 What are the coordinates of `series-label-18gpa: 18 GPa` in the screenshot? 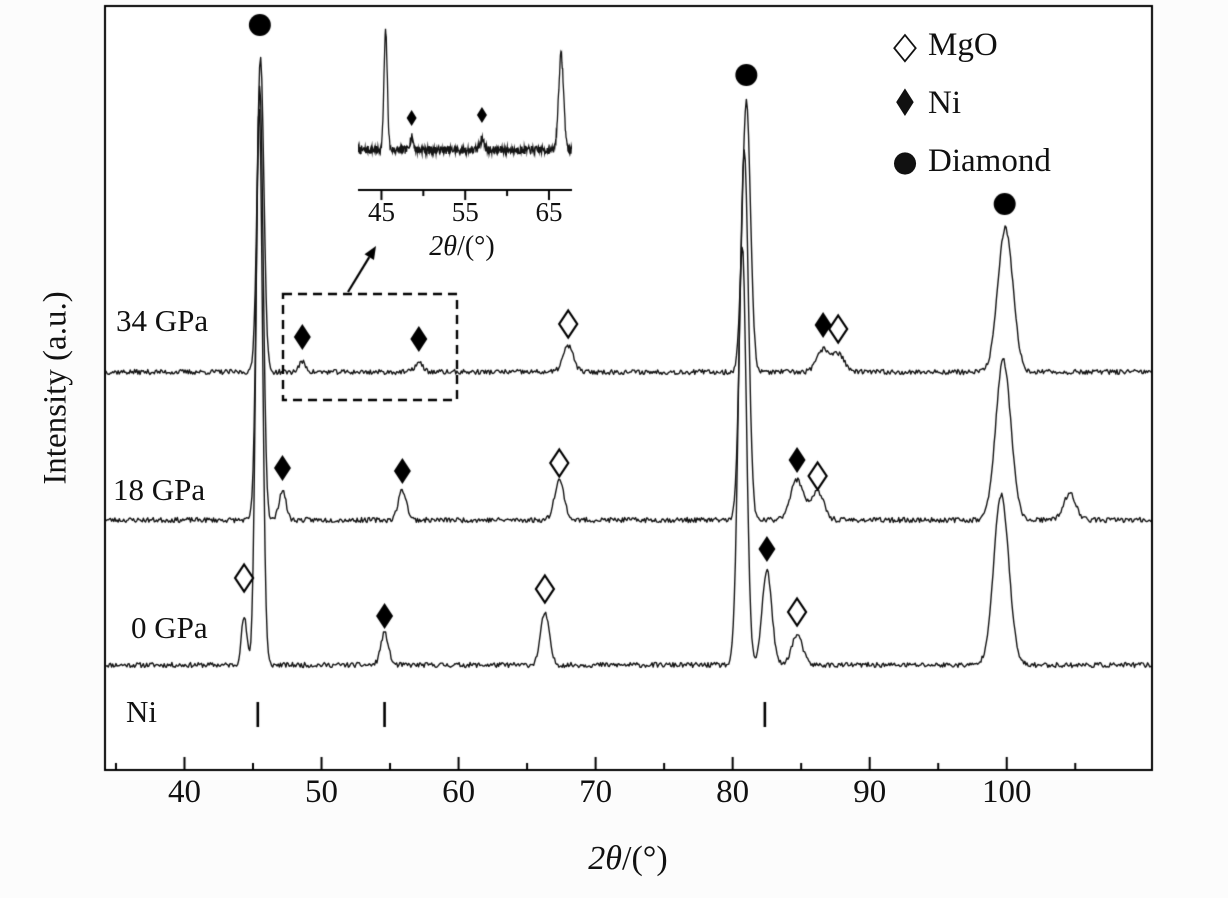 It's located at (159, 489).